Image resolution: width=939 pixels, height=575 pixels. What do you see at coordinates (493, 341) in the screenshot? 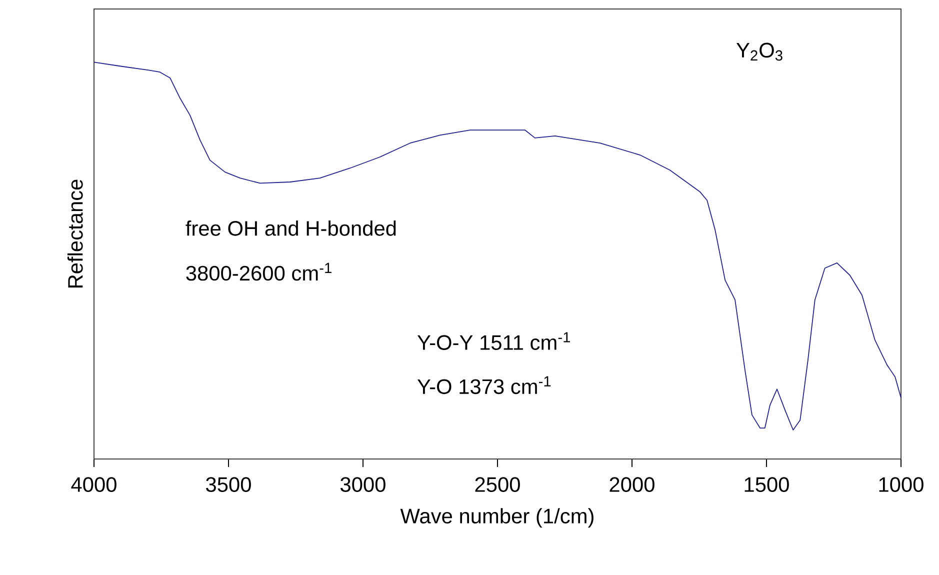
I see `annotation: Y-O-Y 1511 cm$^{-1}$` at bounding box center [493, 341].